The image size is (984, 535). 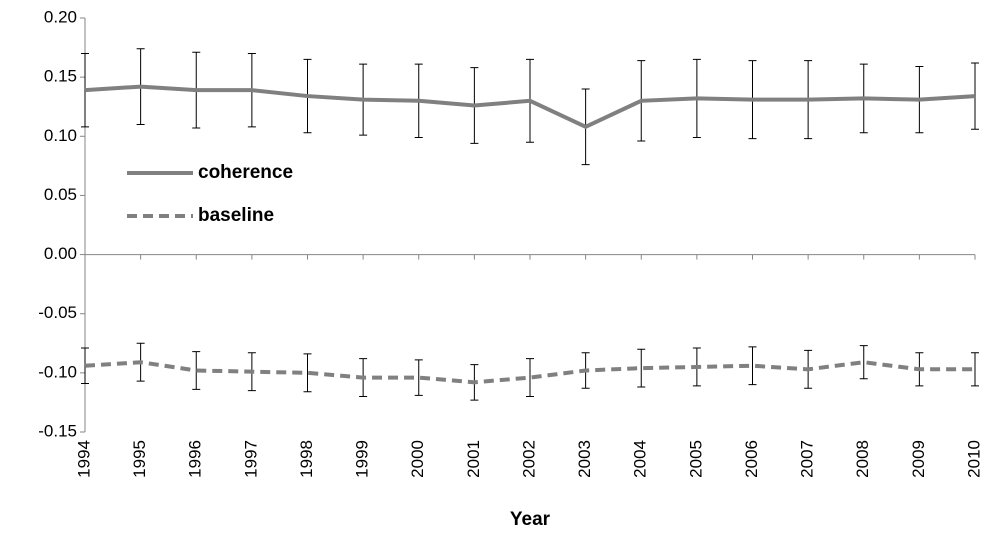 What do you see at coordinates (807, 459) in the screenshot?
I see `x-tick-label: 2007` at bounding box center [807, 459].